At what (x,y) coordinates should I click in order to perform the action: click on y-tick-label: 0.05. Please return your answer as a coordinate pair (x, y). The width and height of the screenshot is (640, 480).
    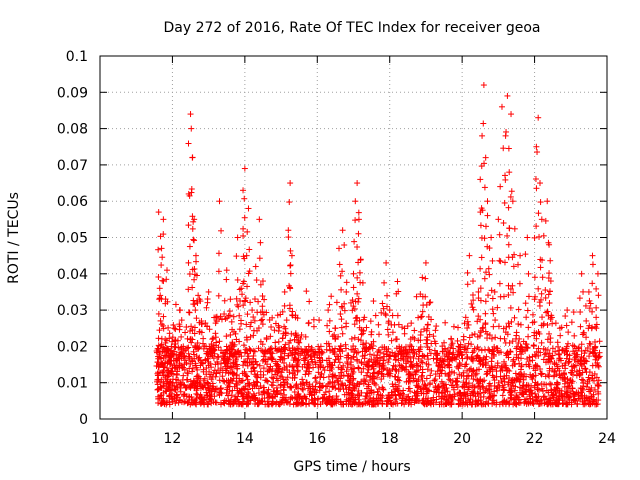
    Looking at the image, I should click on (72, 239).